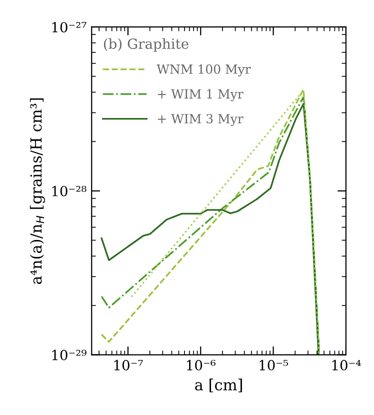 Image resolution: width=374 pixels, height=415 pixels. I want to click on y-axis-title: a⁴n(a)/n$_{H}$ [grains/H cm³], so click(37, 191).